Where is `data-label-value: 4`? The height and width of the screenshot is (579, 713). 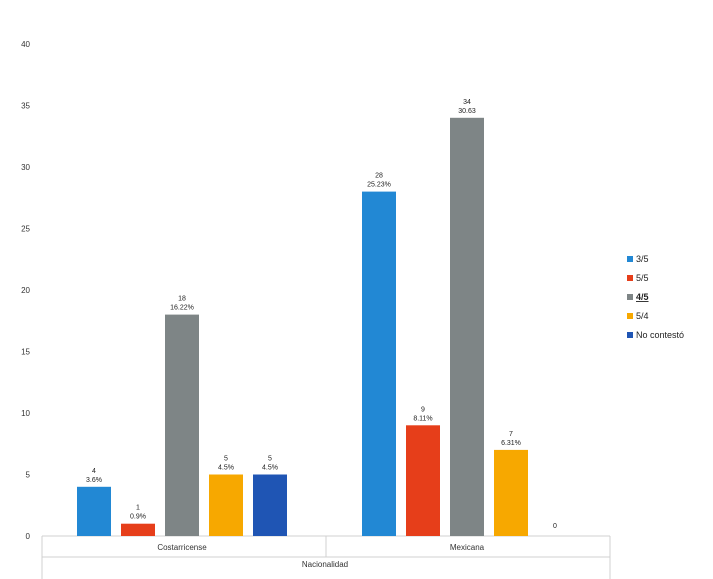 data-label-value: 4 is located at coordinates (94, 471).